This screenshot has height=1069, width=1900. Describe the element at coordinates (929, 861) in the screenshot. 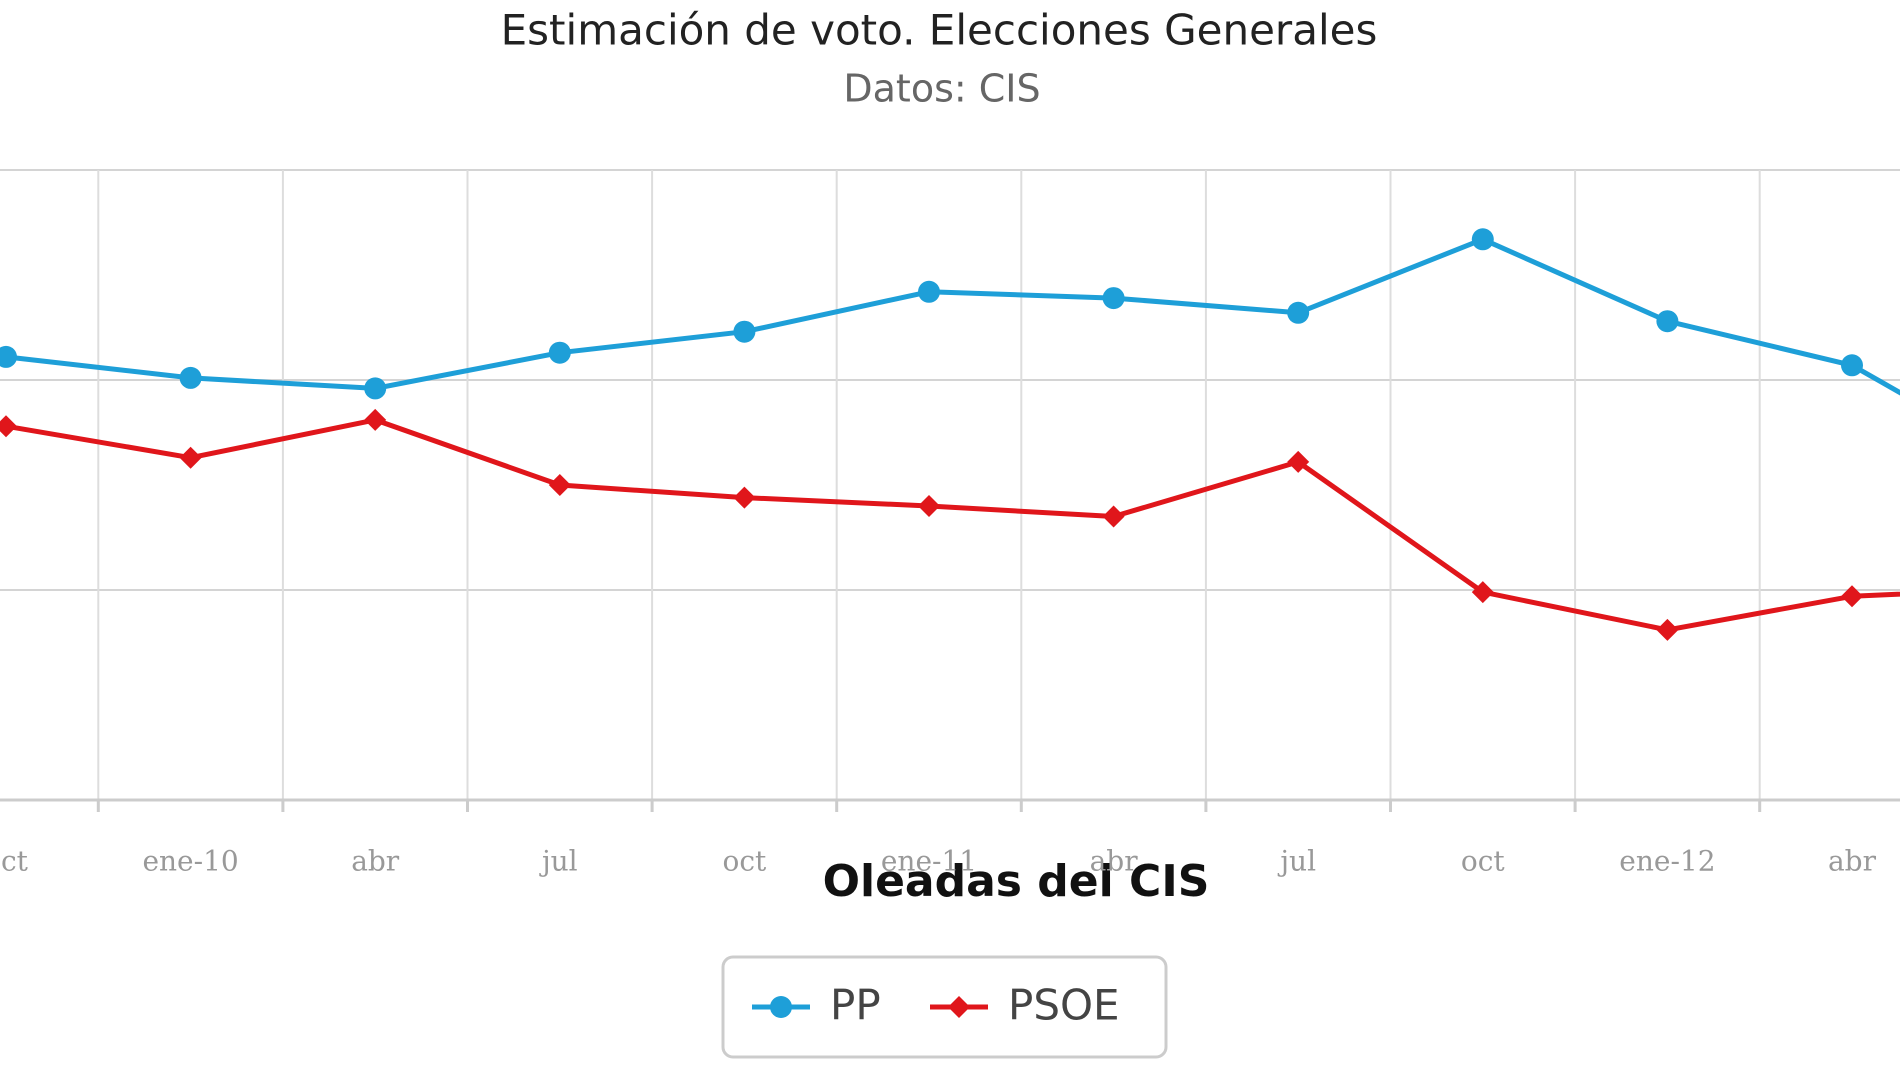

I see `x-tick-label: ene-11` at that location.